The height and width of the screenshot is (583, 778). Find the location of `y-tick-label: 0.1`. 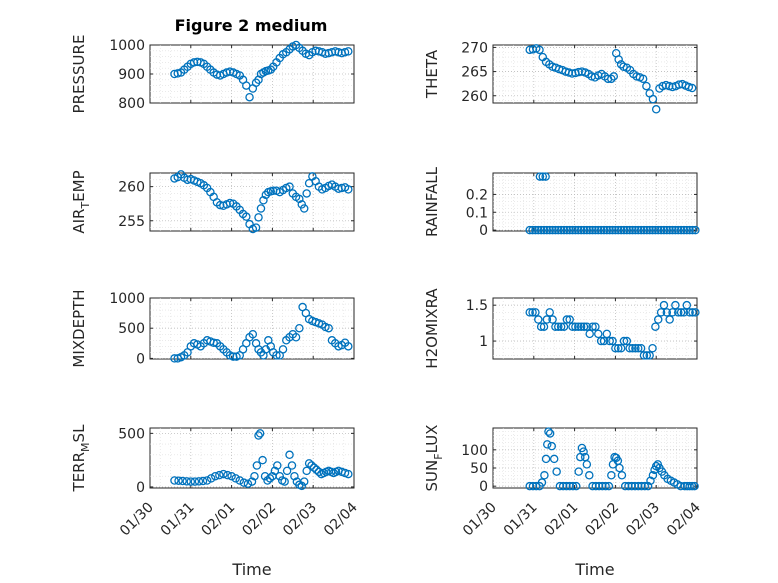

y-tick-label: 0.1 is located at coordinates (477, 213).